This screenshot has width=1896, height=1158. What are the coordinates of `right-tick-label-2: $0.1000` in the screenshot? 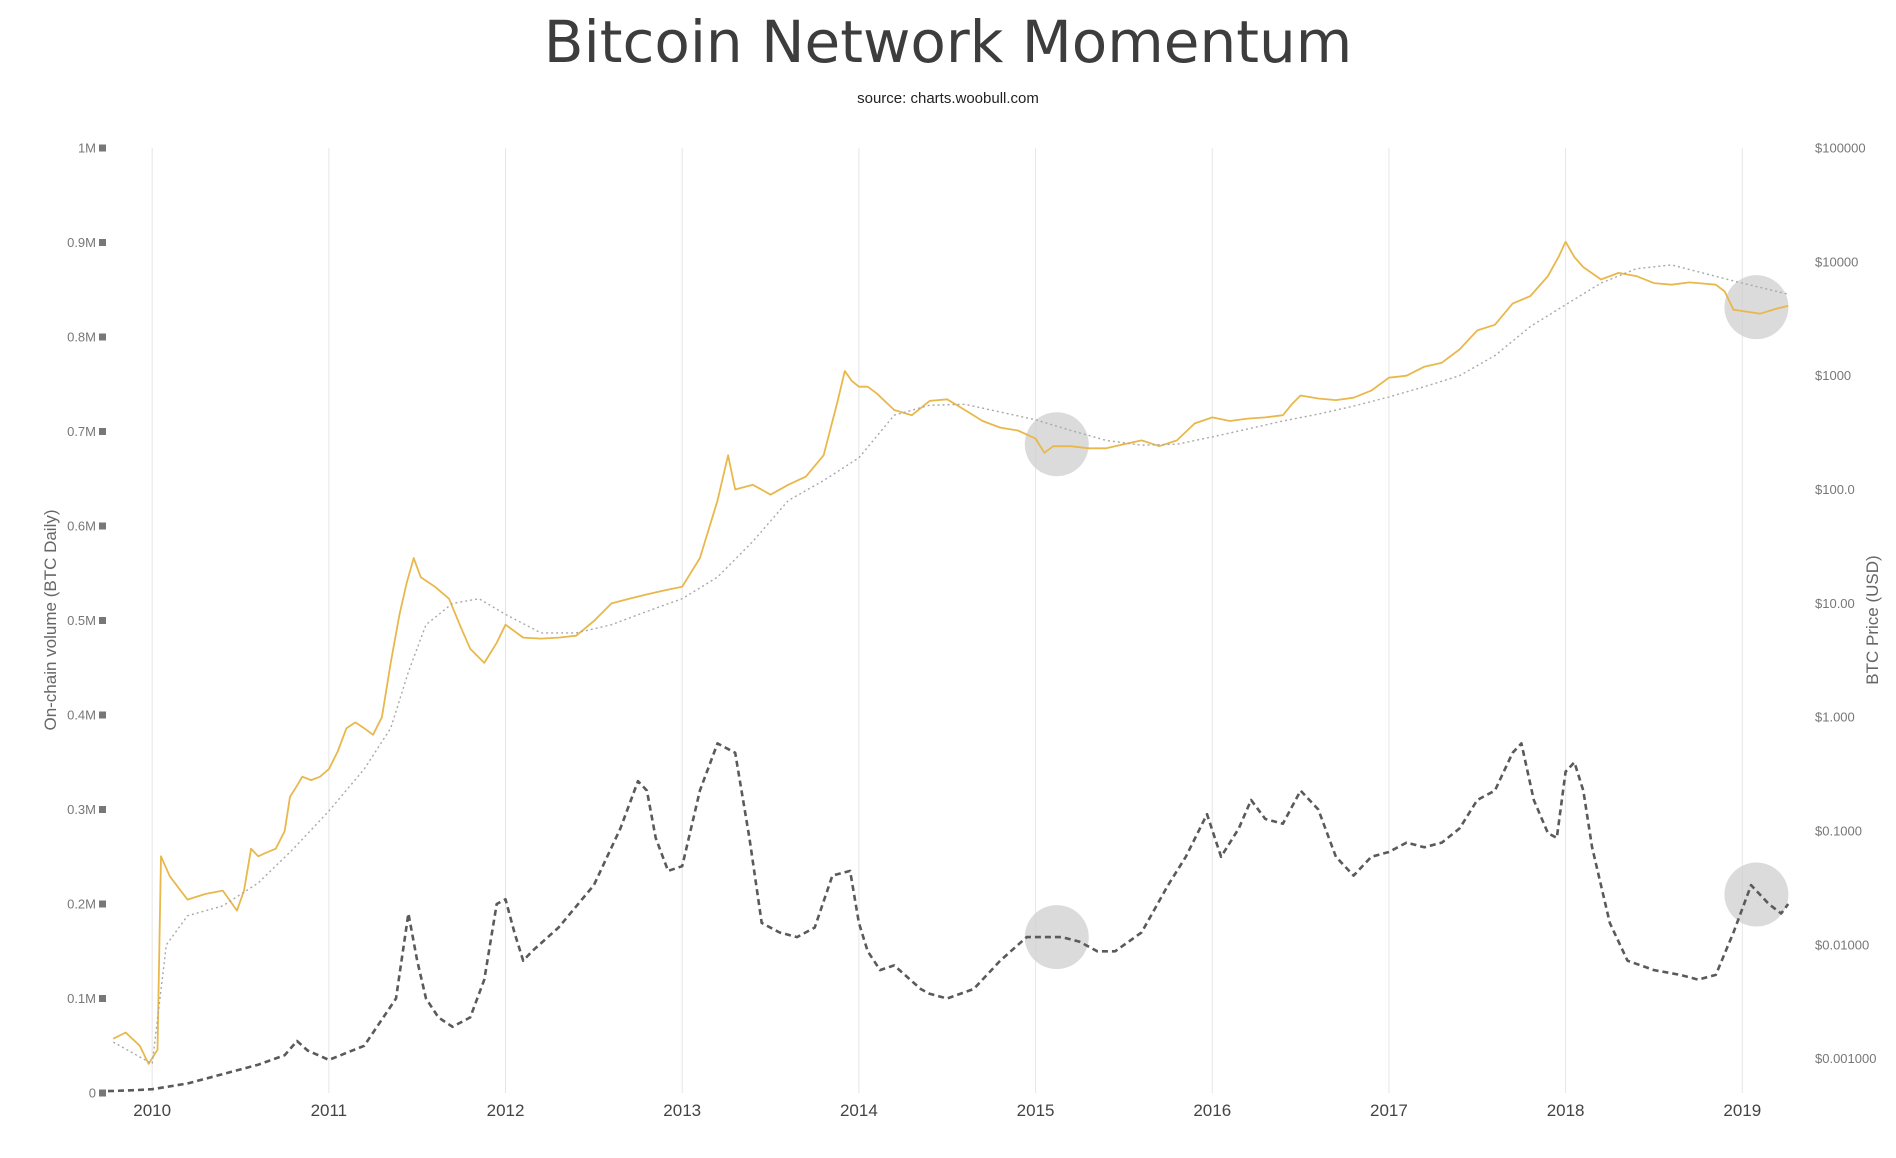 It's located at (1838, 831).